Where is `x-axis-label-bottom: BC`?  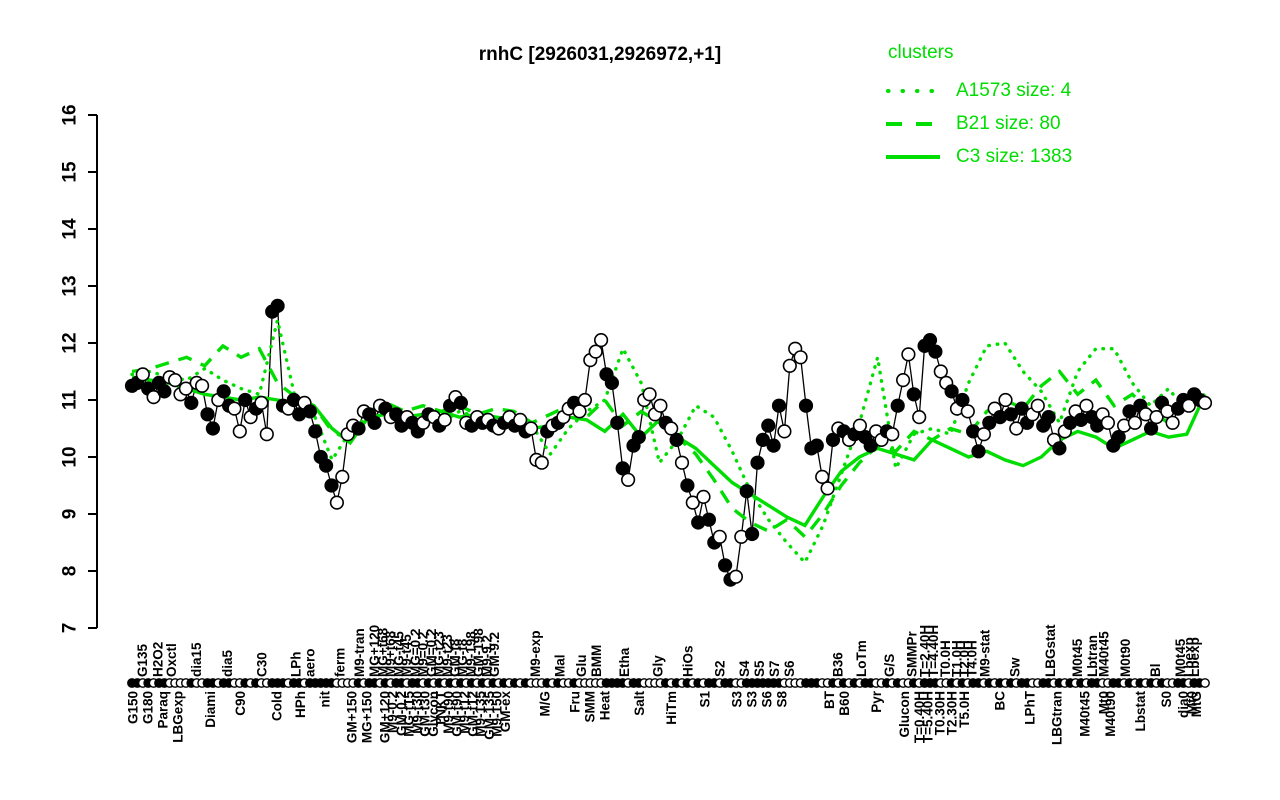 x-axis-label-bottom: BC is located at coordinates (1000, 701).